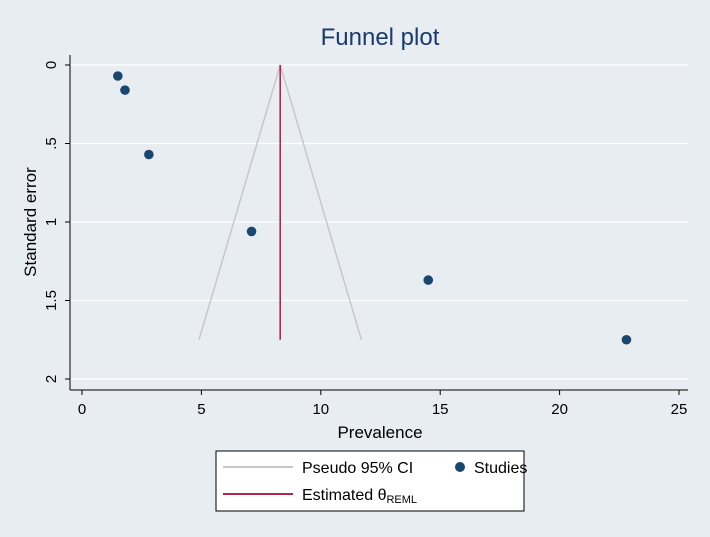 The width and height of the screenshot is (710, 537). Describe the element at coordinates (51, 222) in the screenshot. I see `y-tick-label: 1` at that location.